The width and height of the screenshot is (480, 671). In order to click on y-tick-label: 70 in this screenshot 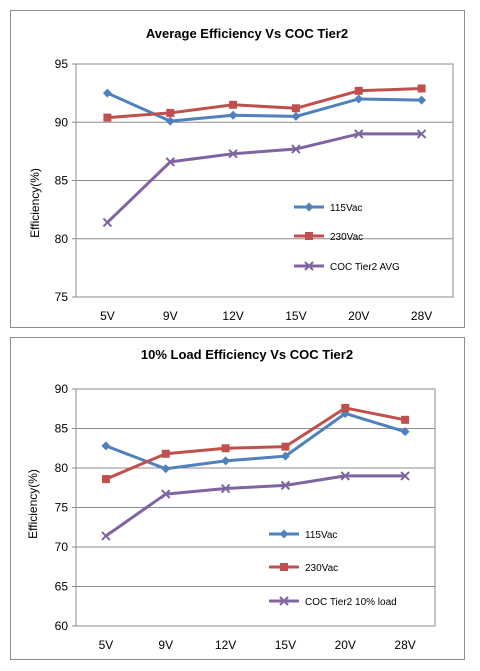, I will do `click(62, 547)`.